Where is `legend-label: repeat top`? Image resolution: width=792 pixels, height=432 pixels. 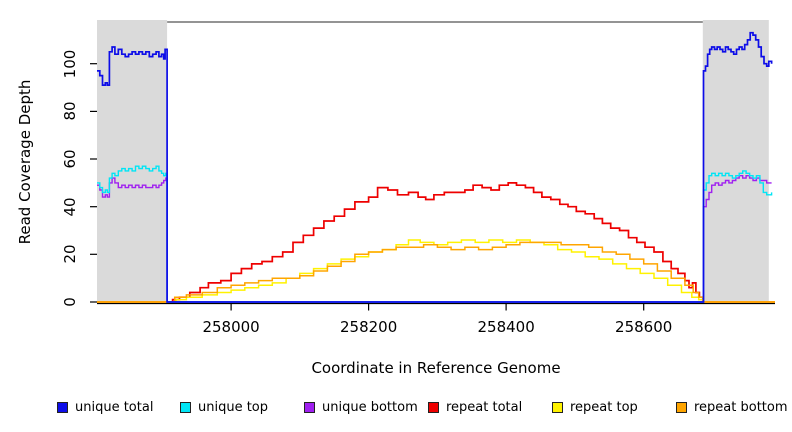 legend-label: repeat top is located at coordinates (604, 407).